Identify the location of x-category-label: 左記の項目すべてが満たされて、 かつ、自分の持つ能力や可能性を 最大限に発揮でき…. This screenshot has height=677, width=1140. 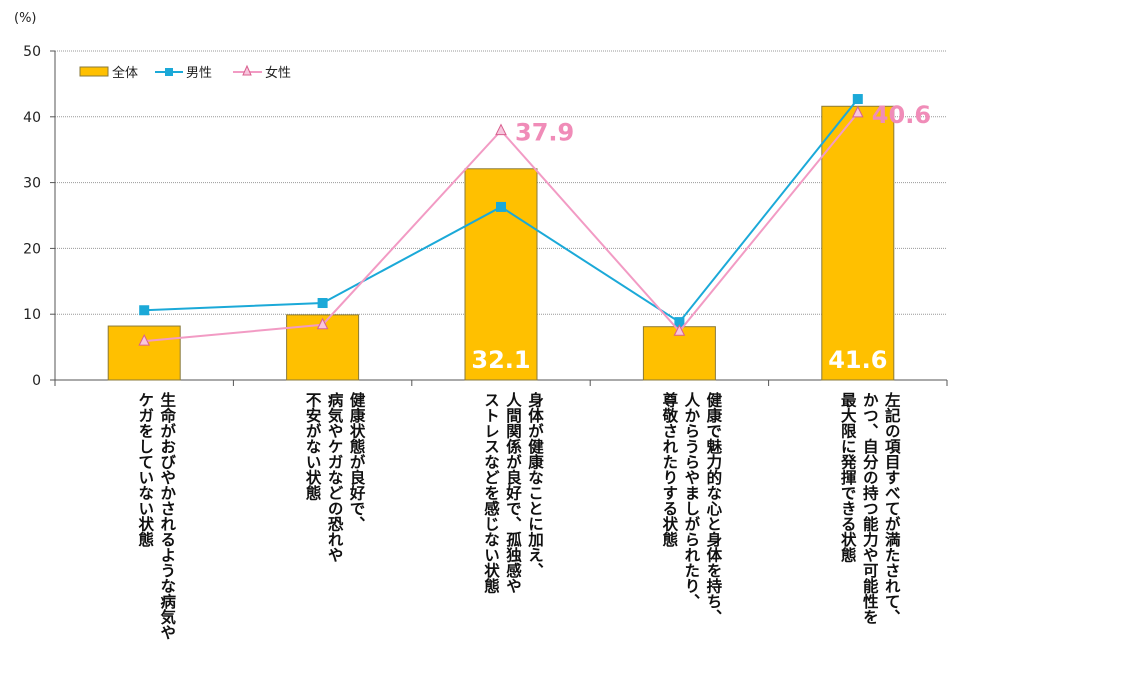
(869, 508).